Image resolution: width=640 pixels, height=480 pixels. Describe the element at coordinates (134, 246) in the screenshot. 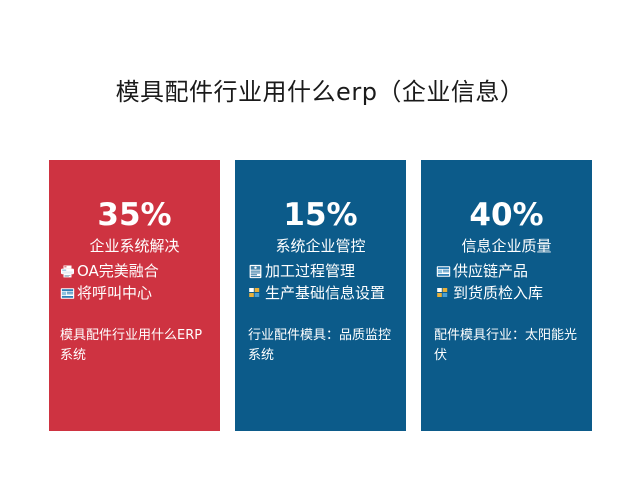

I see `stat-subhead-1: 企业系统解决` at that location.